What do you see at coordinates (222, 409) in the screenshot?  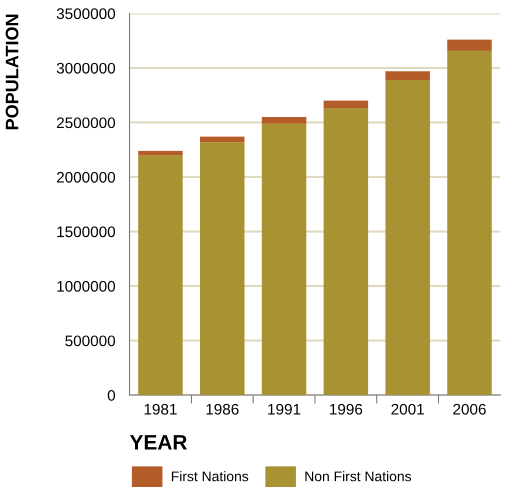 I see `x-tick-label: 1986` at bounding box center [222, 409].